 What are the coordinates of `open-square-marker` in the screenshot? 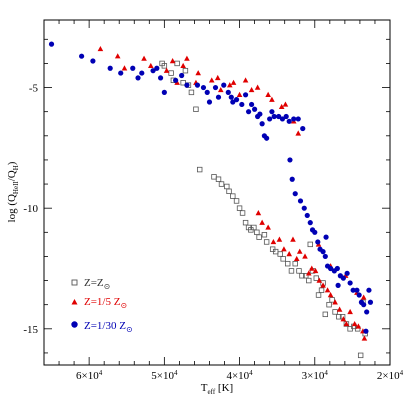 It's located at (74, 282).